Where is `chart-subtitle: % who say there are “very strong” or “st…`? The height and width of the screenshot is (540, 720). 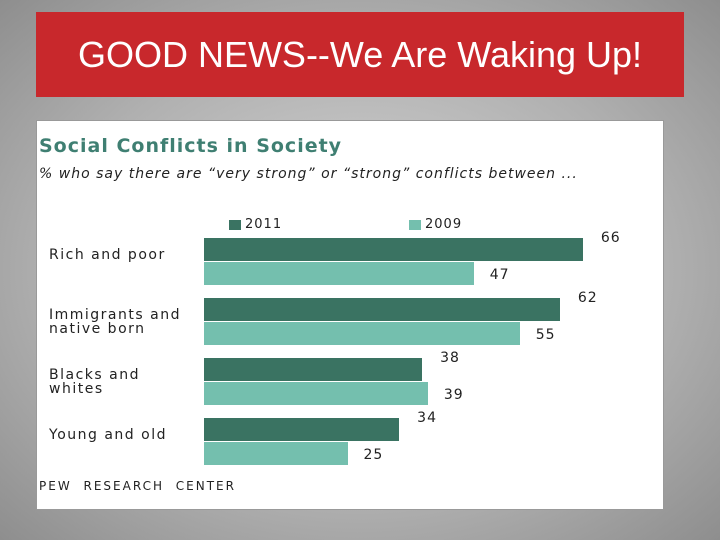 chart-subtitle: % who say there are “very strong” or “st… is located at coordinates (308, 174).